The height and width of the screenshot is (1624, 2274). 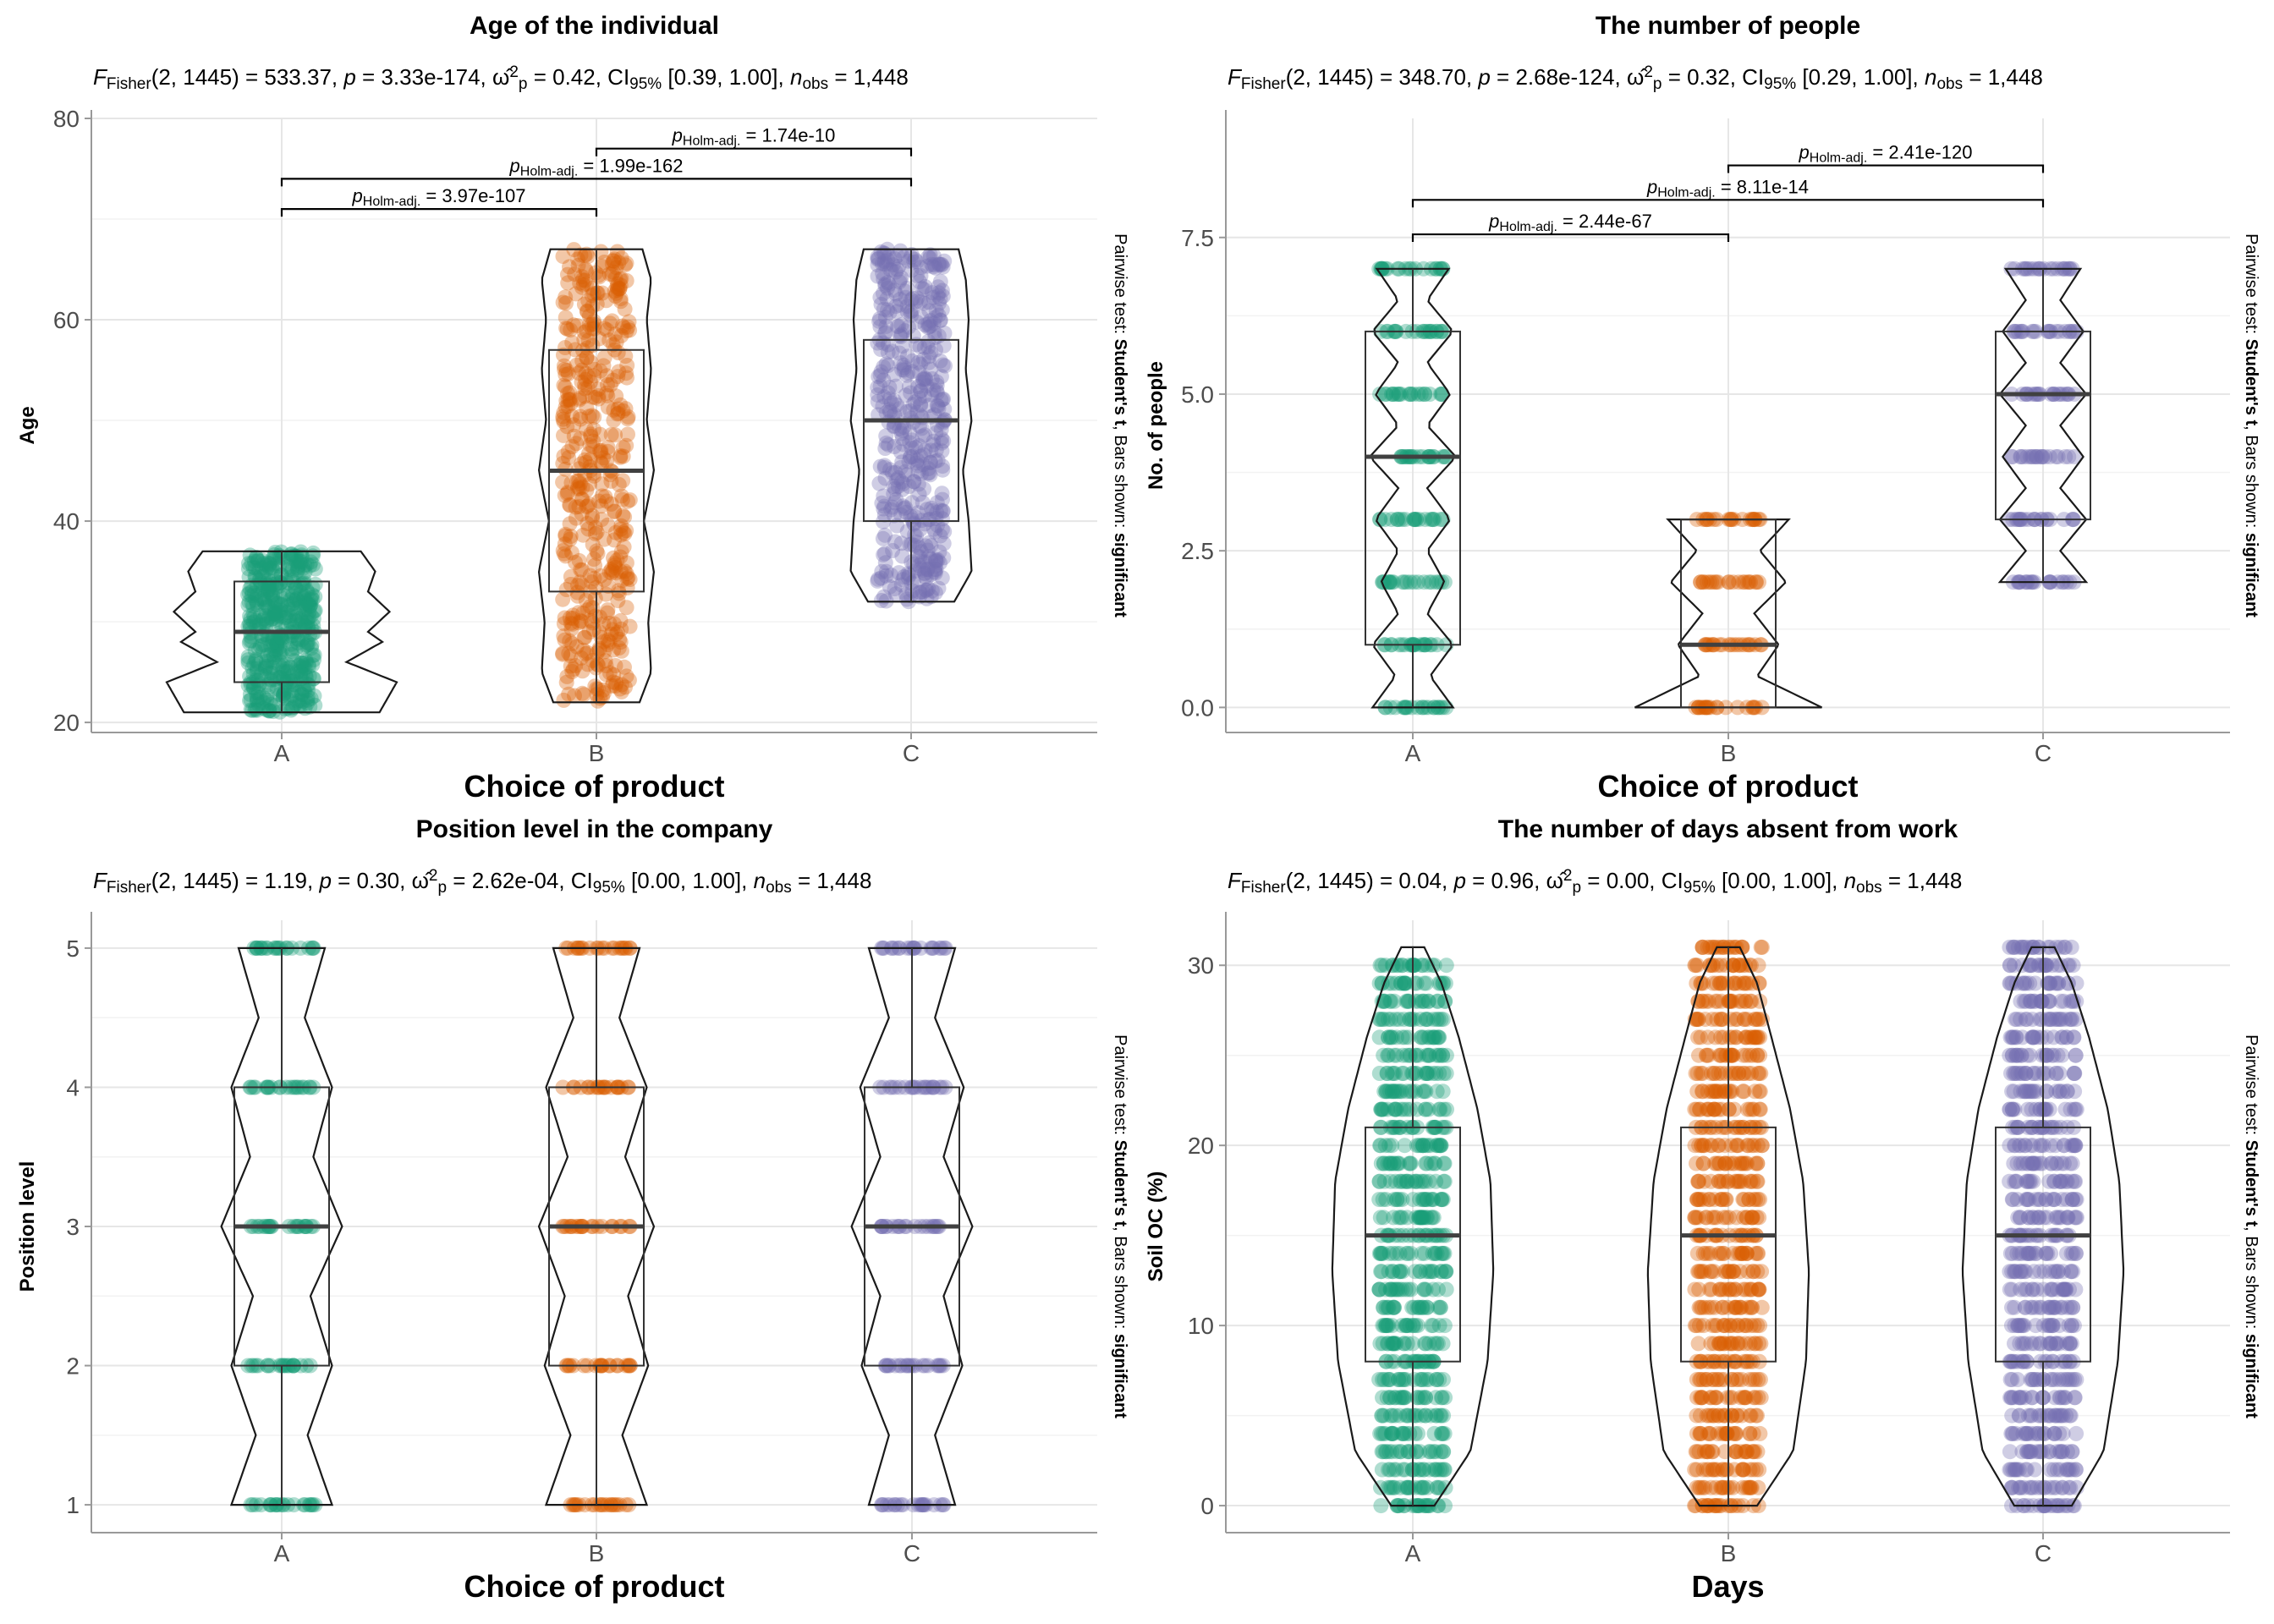 I want to click on y-tick-label: 0, so click(x=1207, y=1506).